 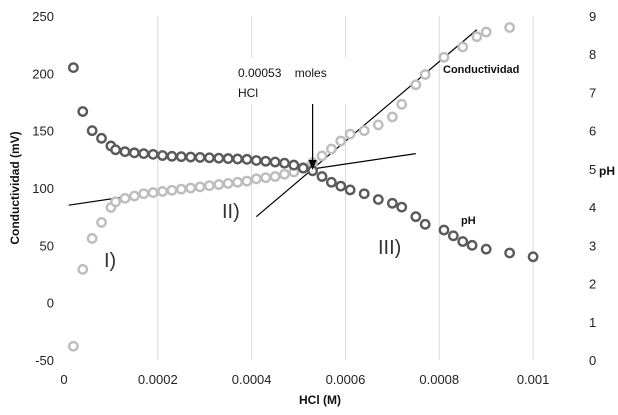 What do you see at coordinates (110, 261) in the screenshot?
I see `region-label-1: I)` at bounding box center [110, 261].